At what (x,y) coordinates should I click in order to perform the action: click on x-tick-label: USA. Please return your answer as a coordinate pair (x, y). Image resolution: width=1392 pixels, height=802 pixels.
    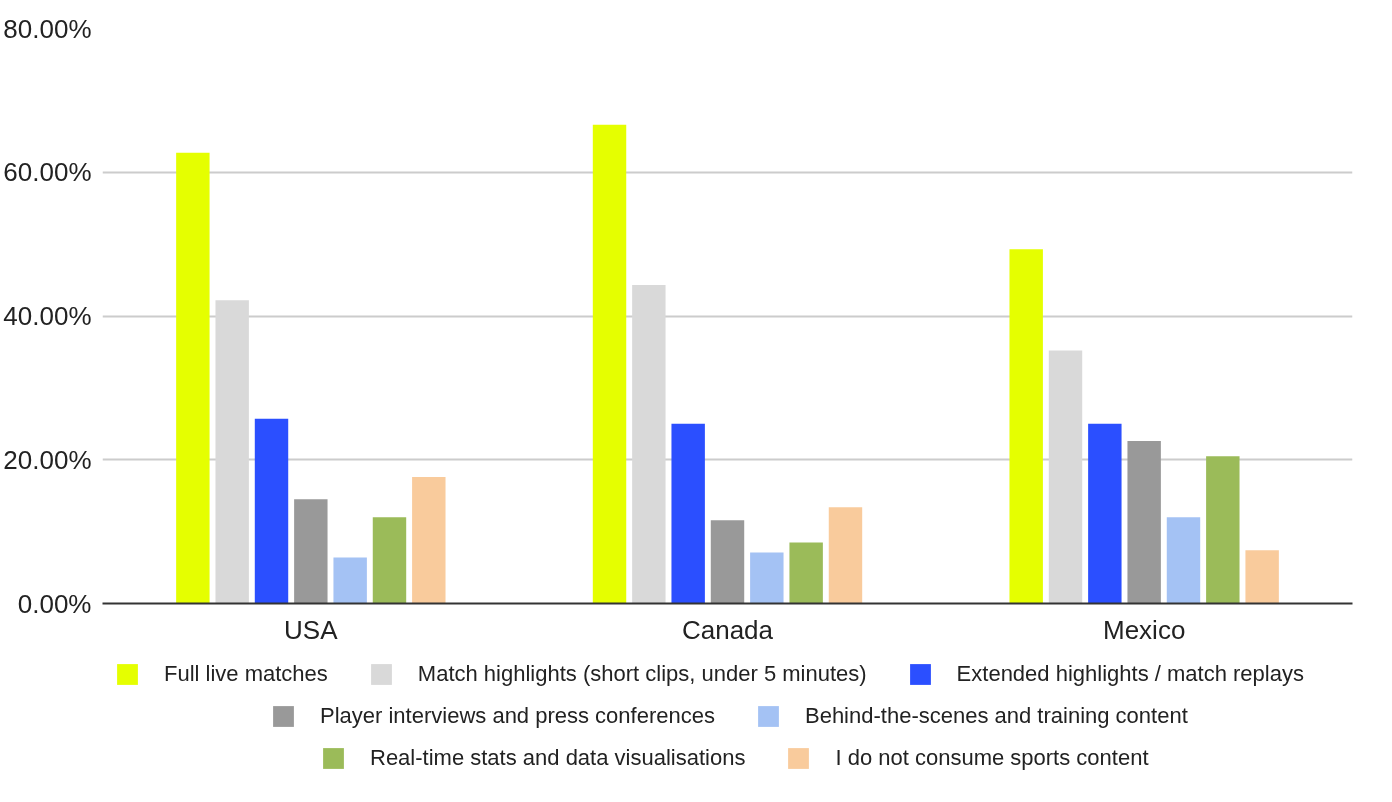
    Looking at the image, I should click on (311, 629).